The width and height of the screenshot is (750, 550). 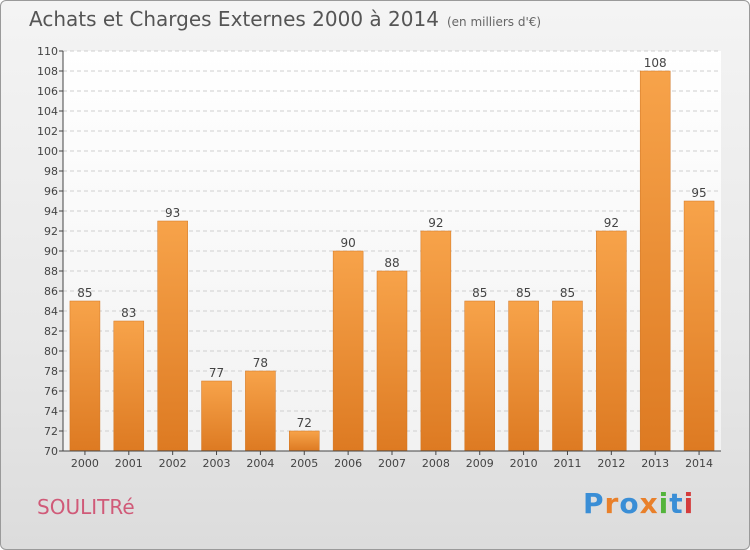 What do you see at coordinates (567, 376) in the screenshot?
I see `bar-2011` at bounding box center [567, 376].